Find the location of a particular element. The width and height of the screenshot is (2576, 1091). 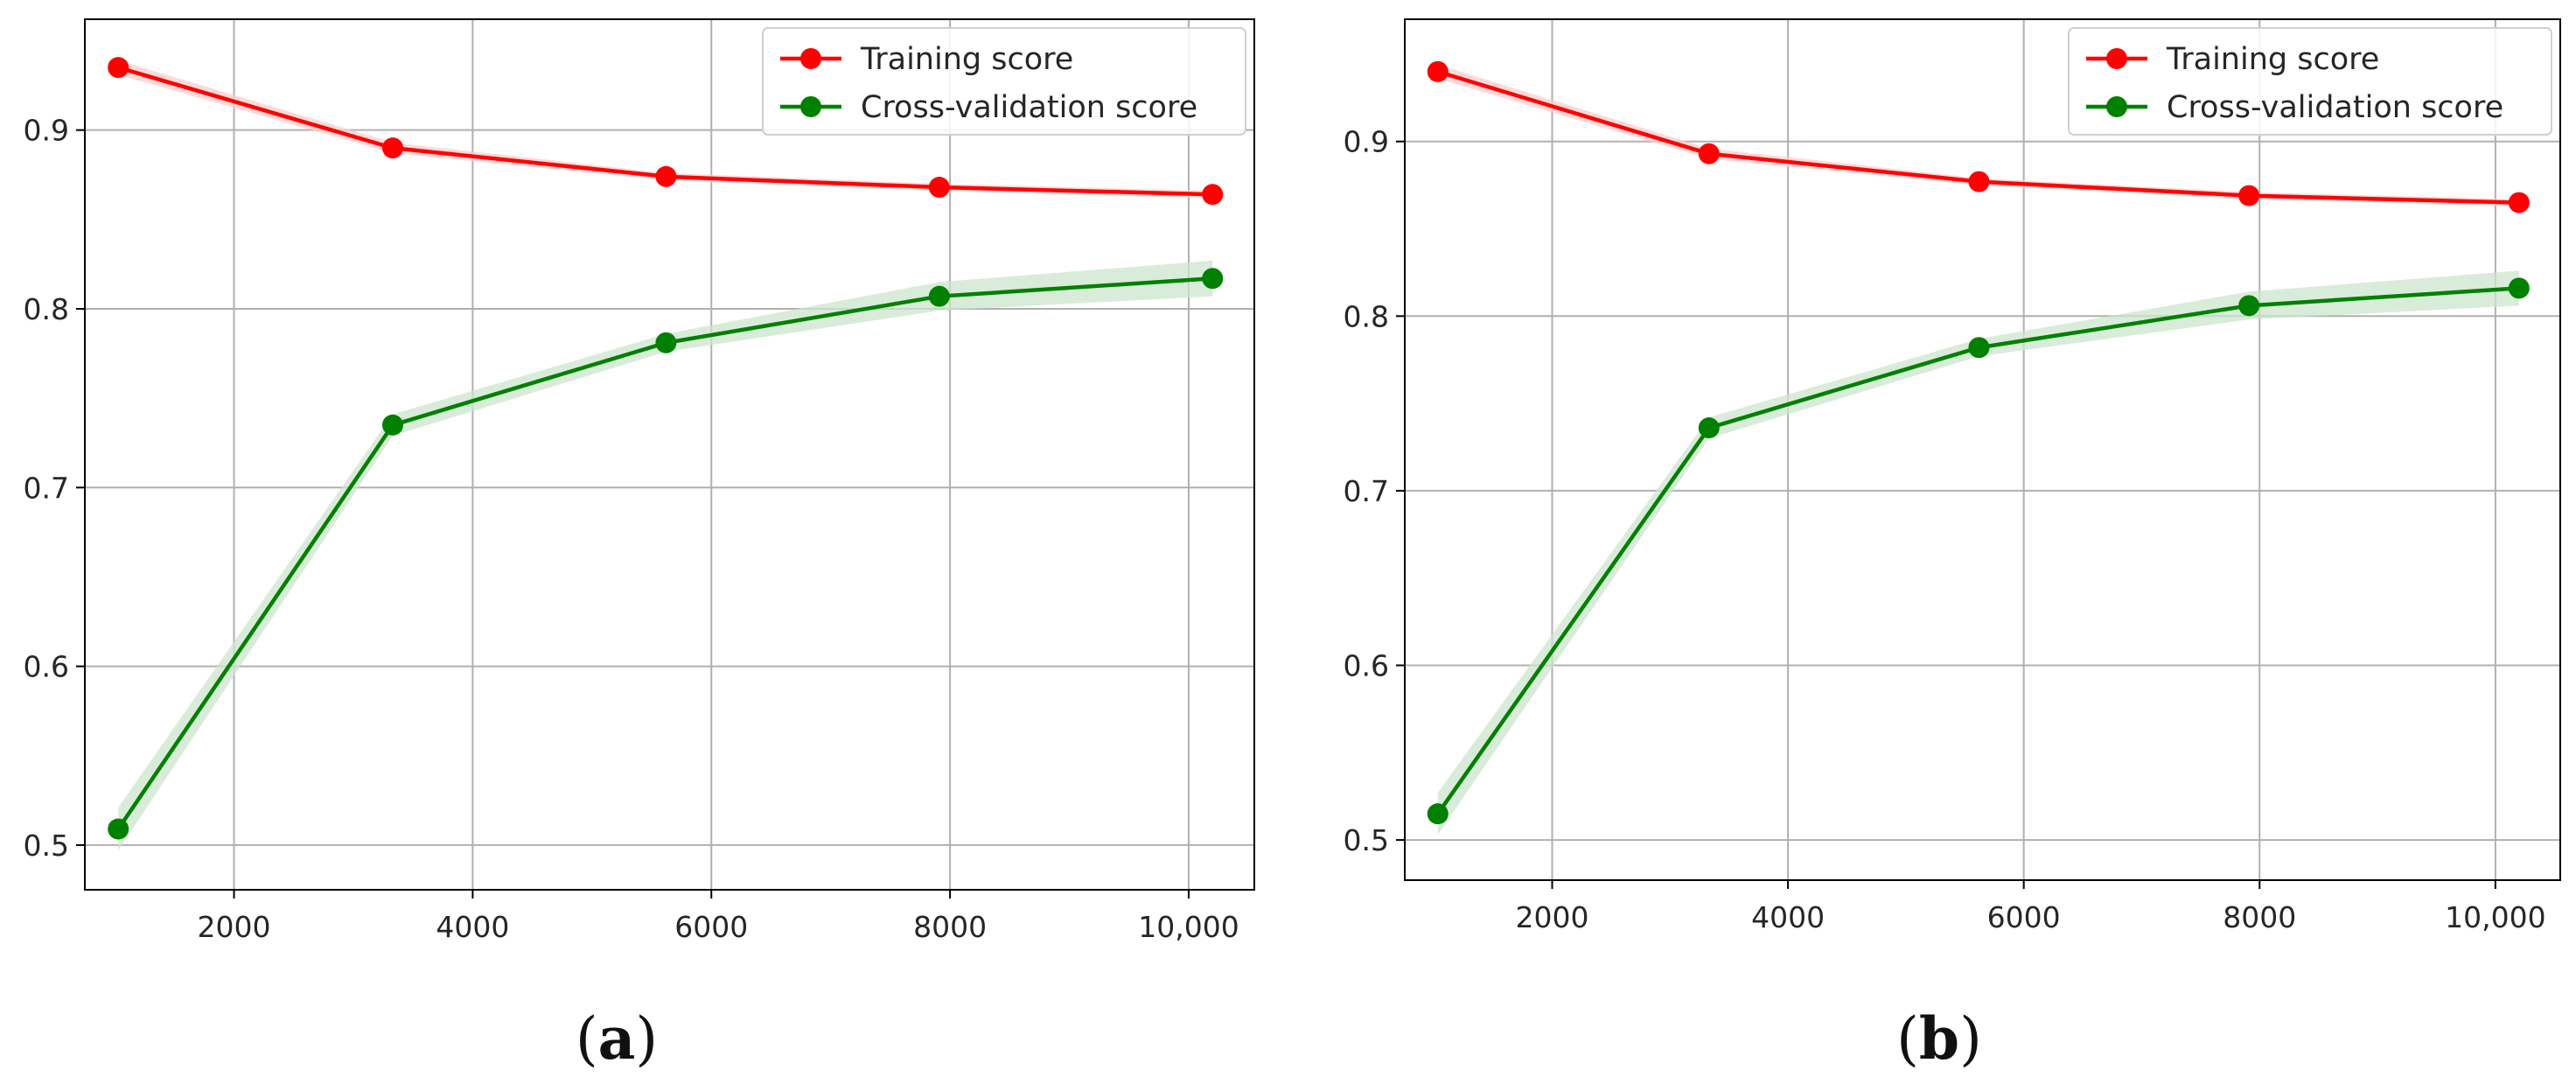

panel-caption: (a) is located at coordinates (617, 1038).